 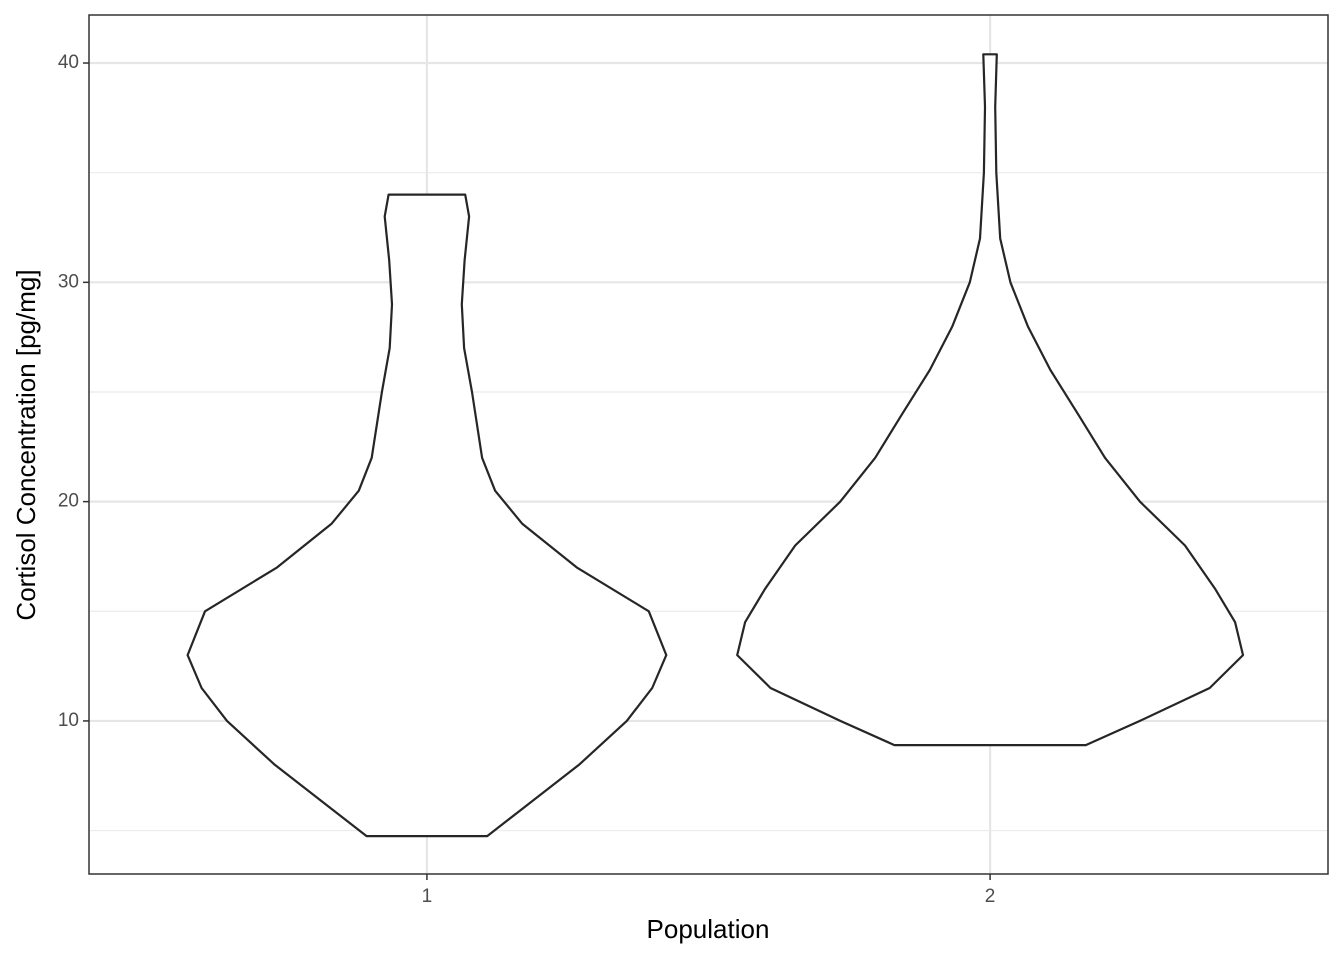 I want to click on y-tick-label: 20, so click(x=68, y=501).